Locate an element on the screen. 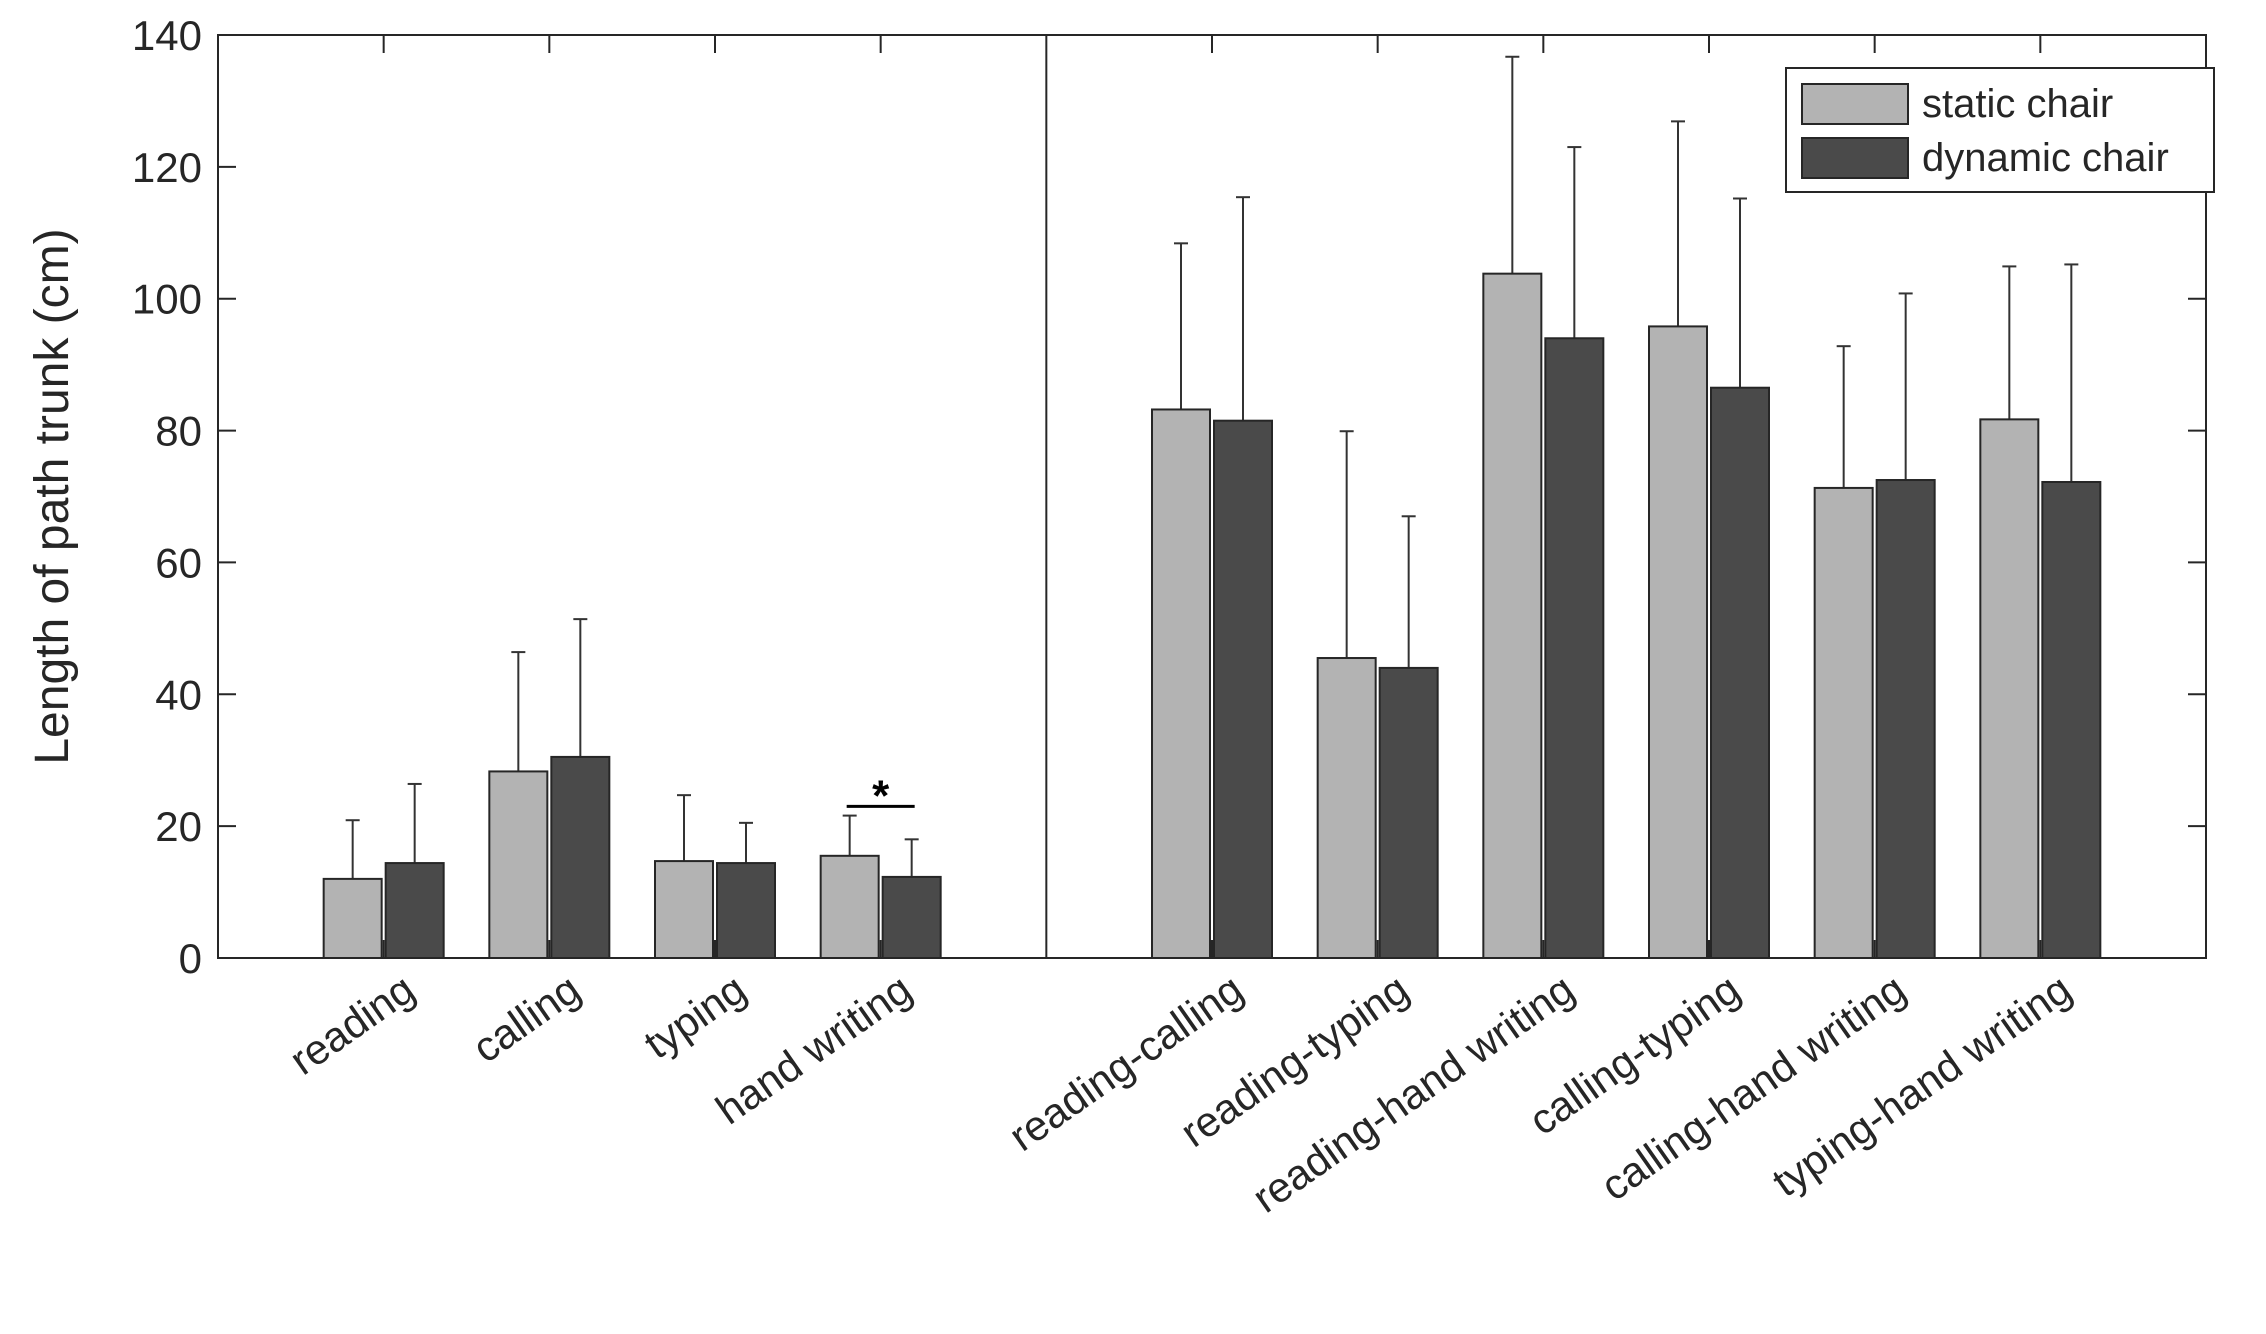 This screenshot has height=1334, width=2266. x-tick-label: reading is located at coordinates (352, 1024).